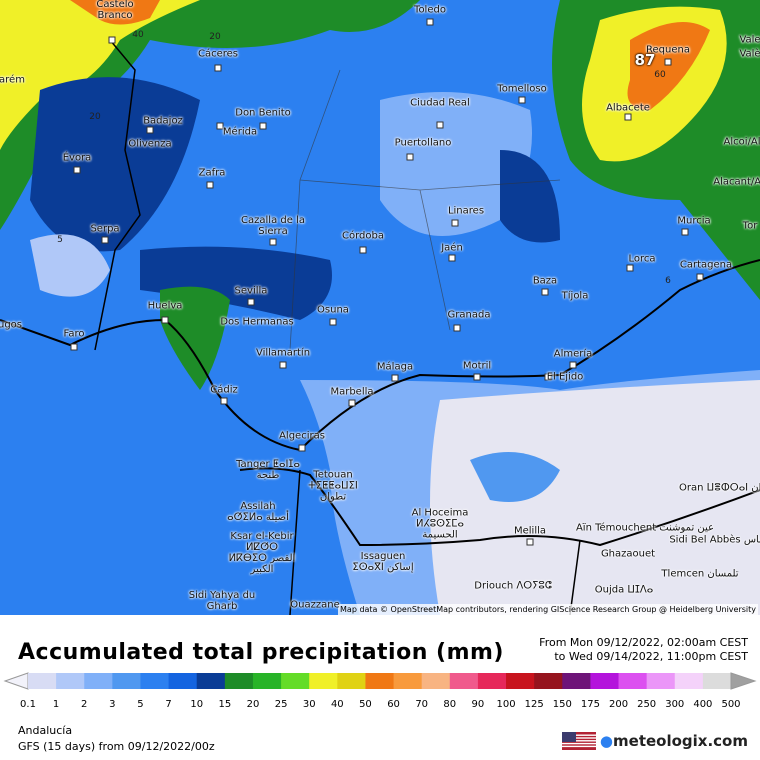  What do you see at coordinates (624, 590) in the screenshot?
I see `city-label: Oujda ⵡⵊⴷⴰ` at bounding box center [624, 590].